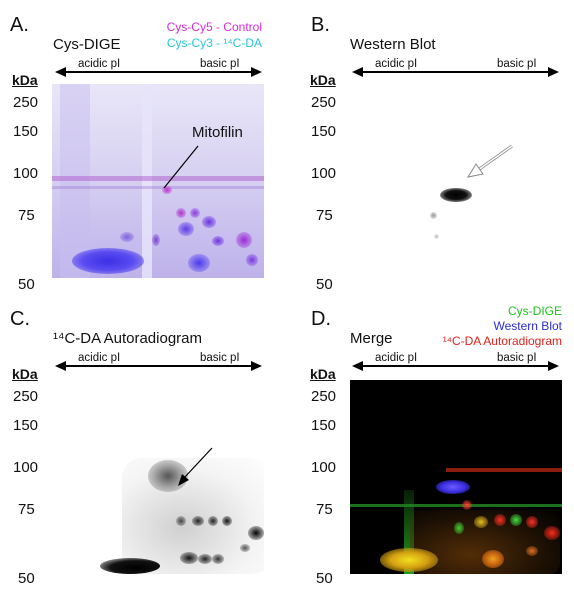  Describe the element at coordinates (99, 64) in the screenshot. I see `panel-a-acidic-label: acidic pI` at that location.